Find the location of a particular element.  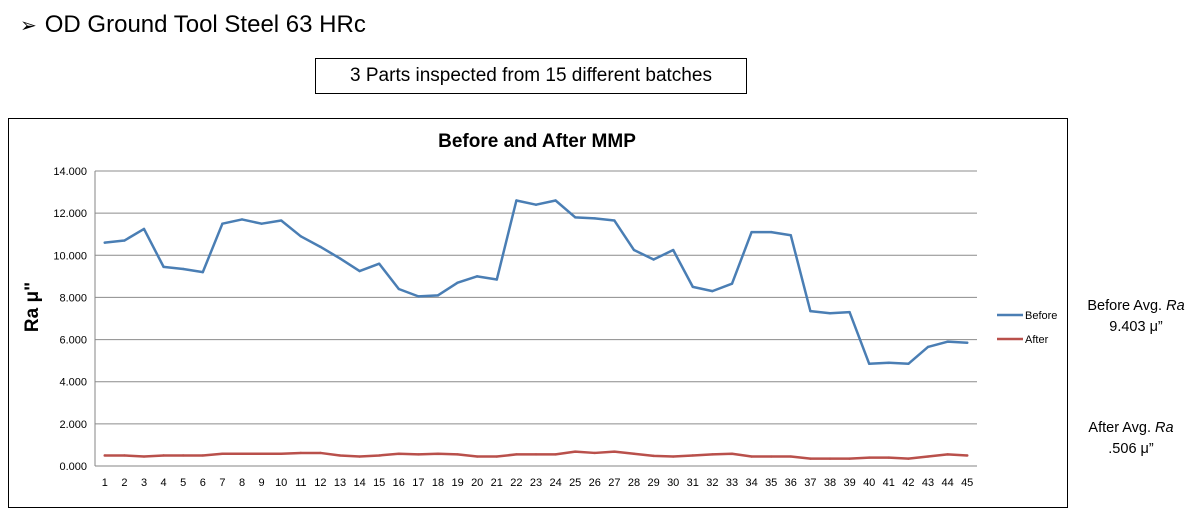

x-tick-label: 44 is located at coordinates (947, 483).